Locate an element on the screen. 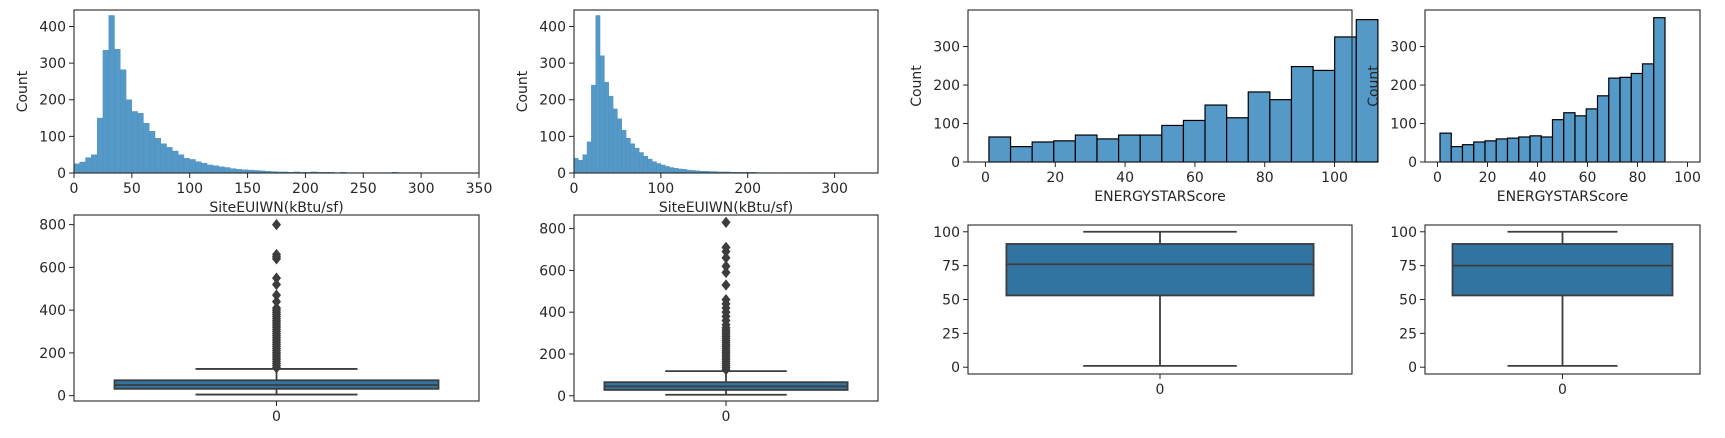 This screenshot has width=1725, height=438. y-tick-label: 800 is located at coordinates (52, 226).